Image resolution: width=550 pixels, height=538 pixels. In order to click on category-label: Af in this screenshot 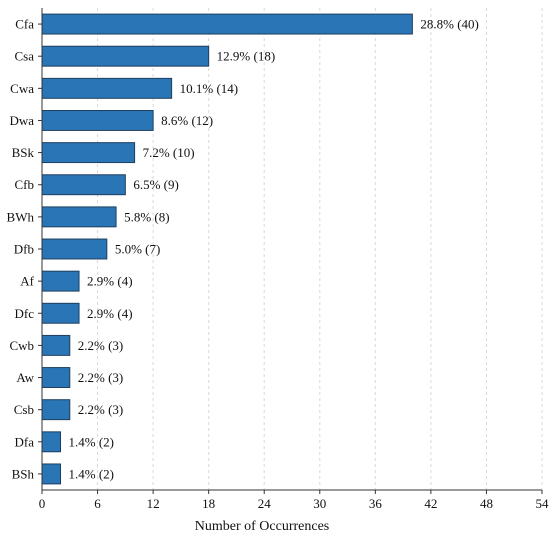, I will do `click(27, 281)`.